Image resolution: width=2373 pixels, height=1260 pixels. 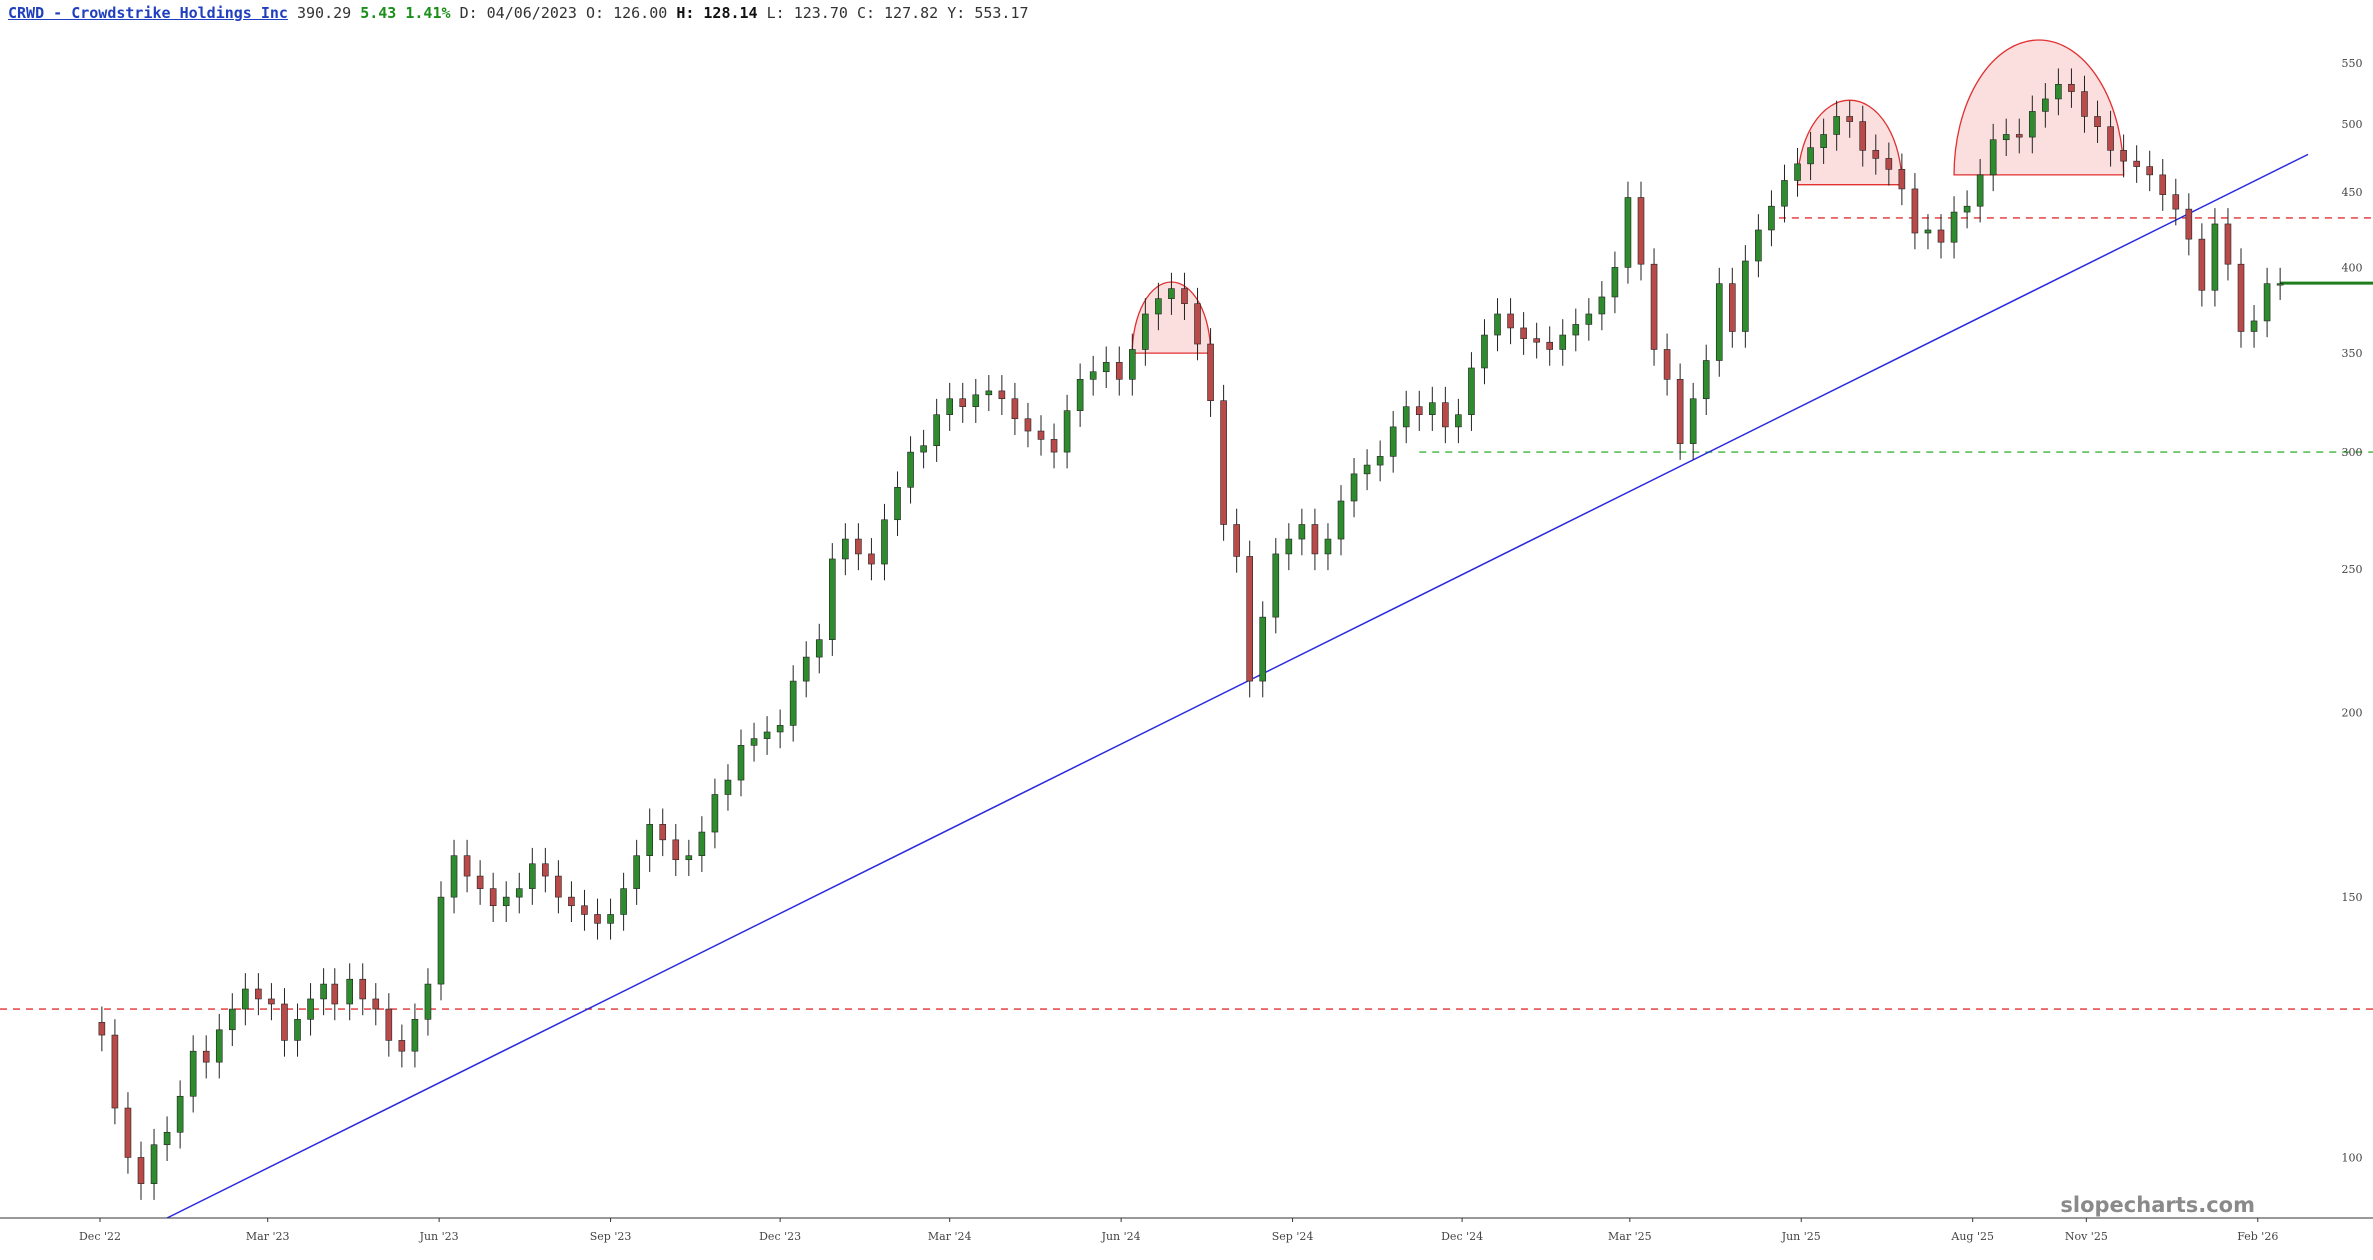 What do you see at coordinates (2352, 192) in the screenshot?
I see `y-tick-label: 450` at bounding box center [2352, 192].